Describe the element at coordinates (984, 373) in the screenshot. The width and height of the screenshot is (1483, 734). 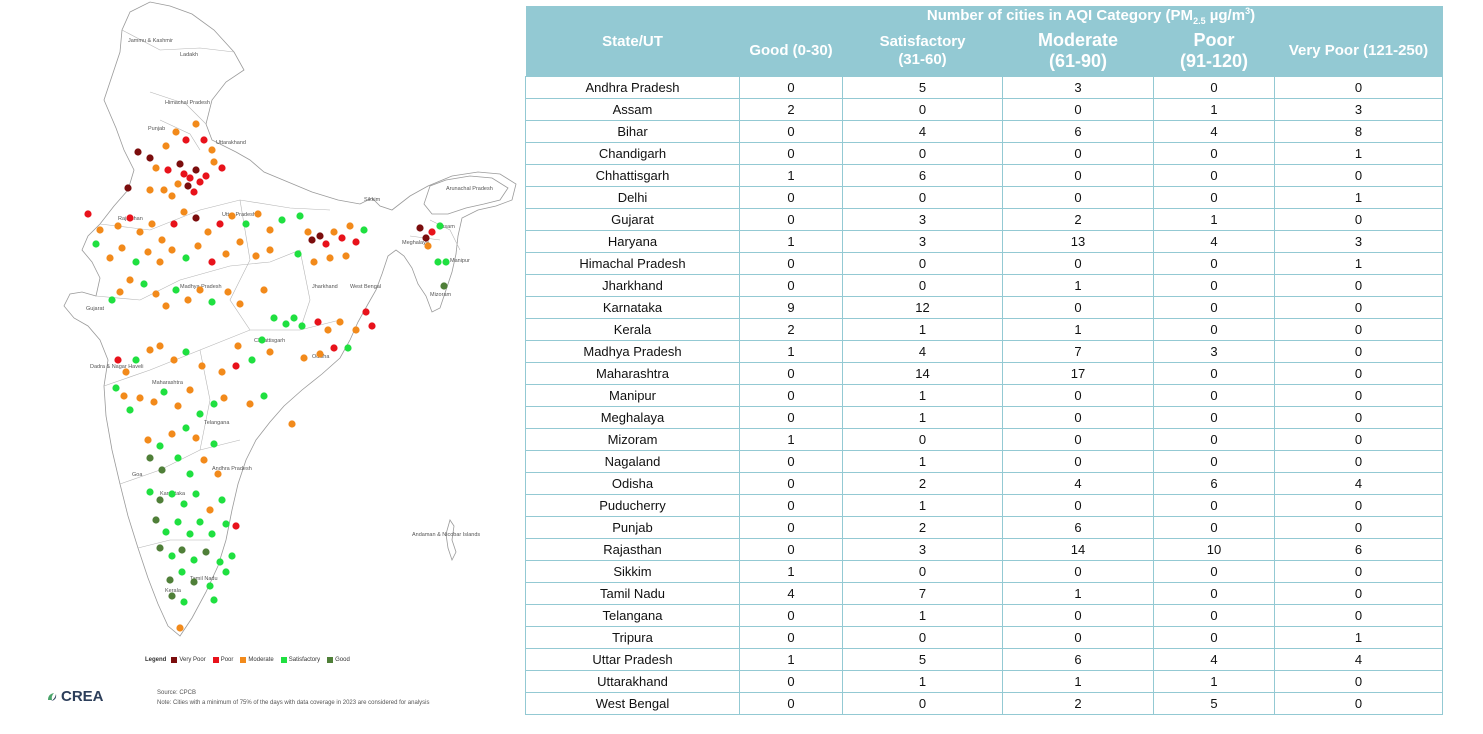
I see `table-row: Maharashtra 0 14 17 0 0` at that location.